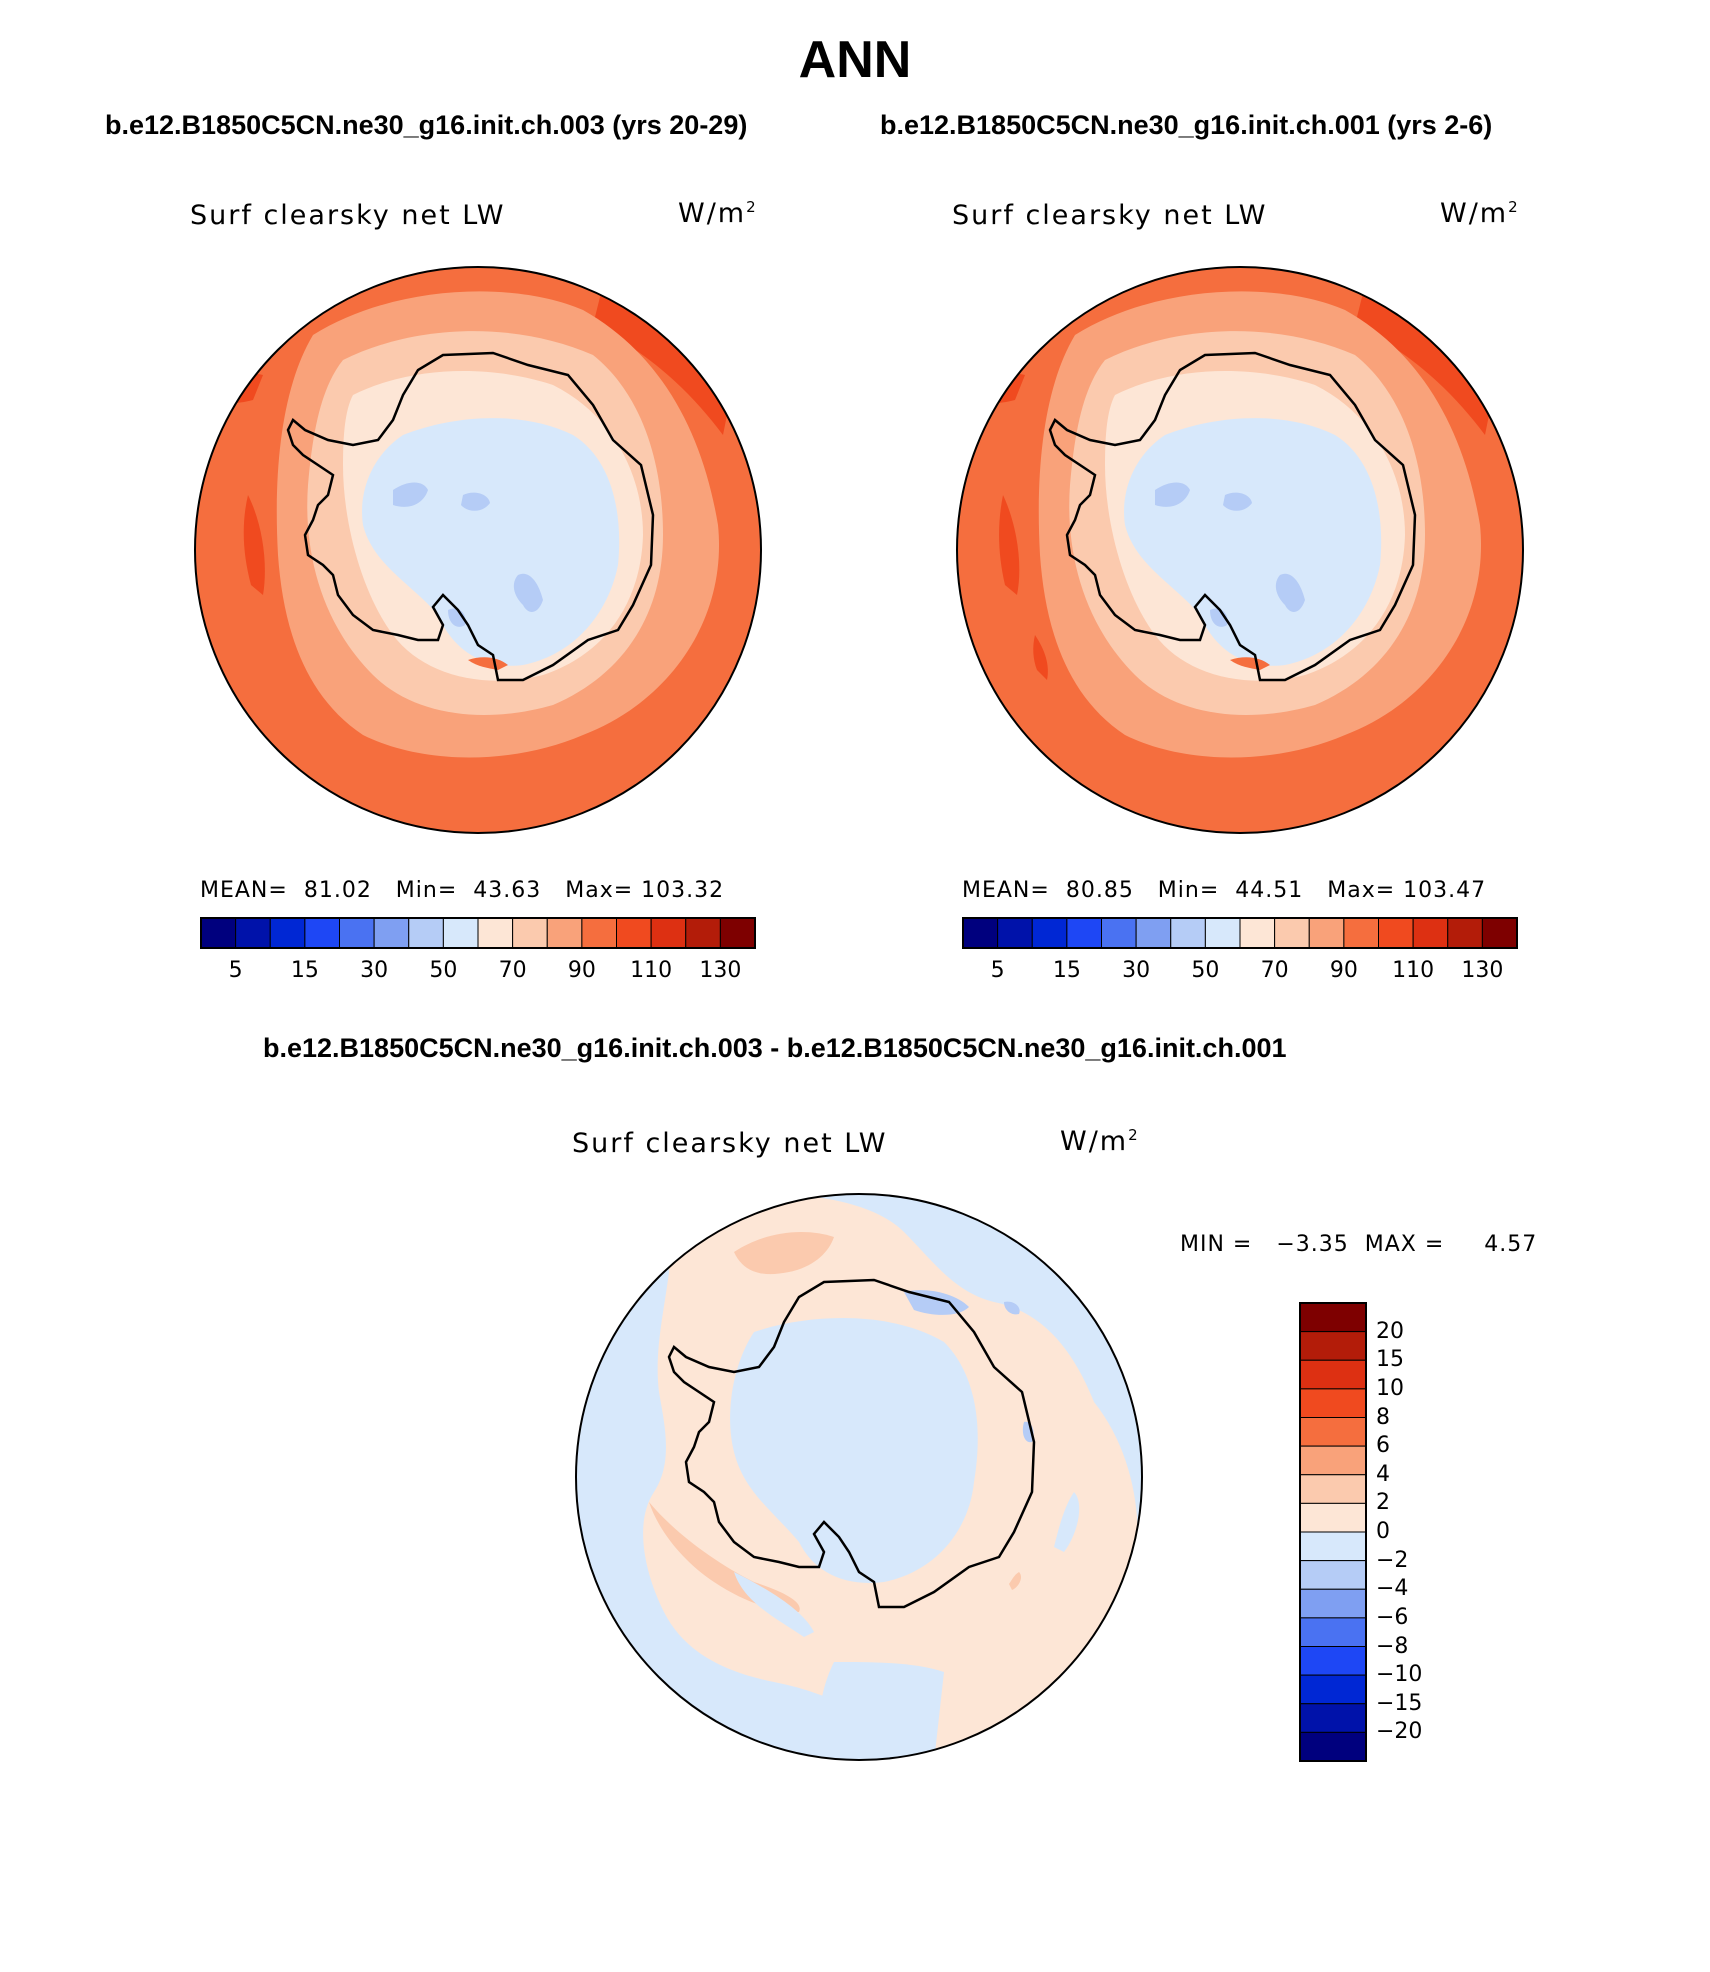 This screenshot has height=1972, width=1710. What do you see at coordinates (1390, 1388) in the screenshot?
I see `colorbar-tick-label: 10` at bounding box center [1390, 1388].